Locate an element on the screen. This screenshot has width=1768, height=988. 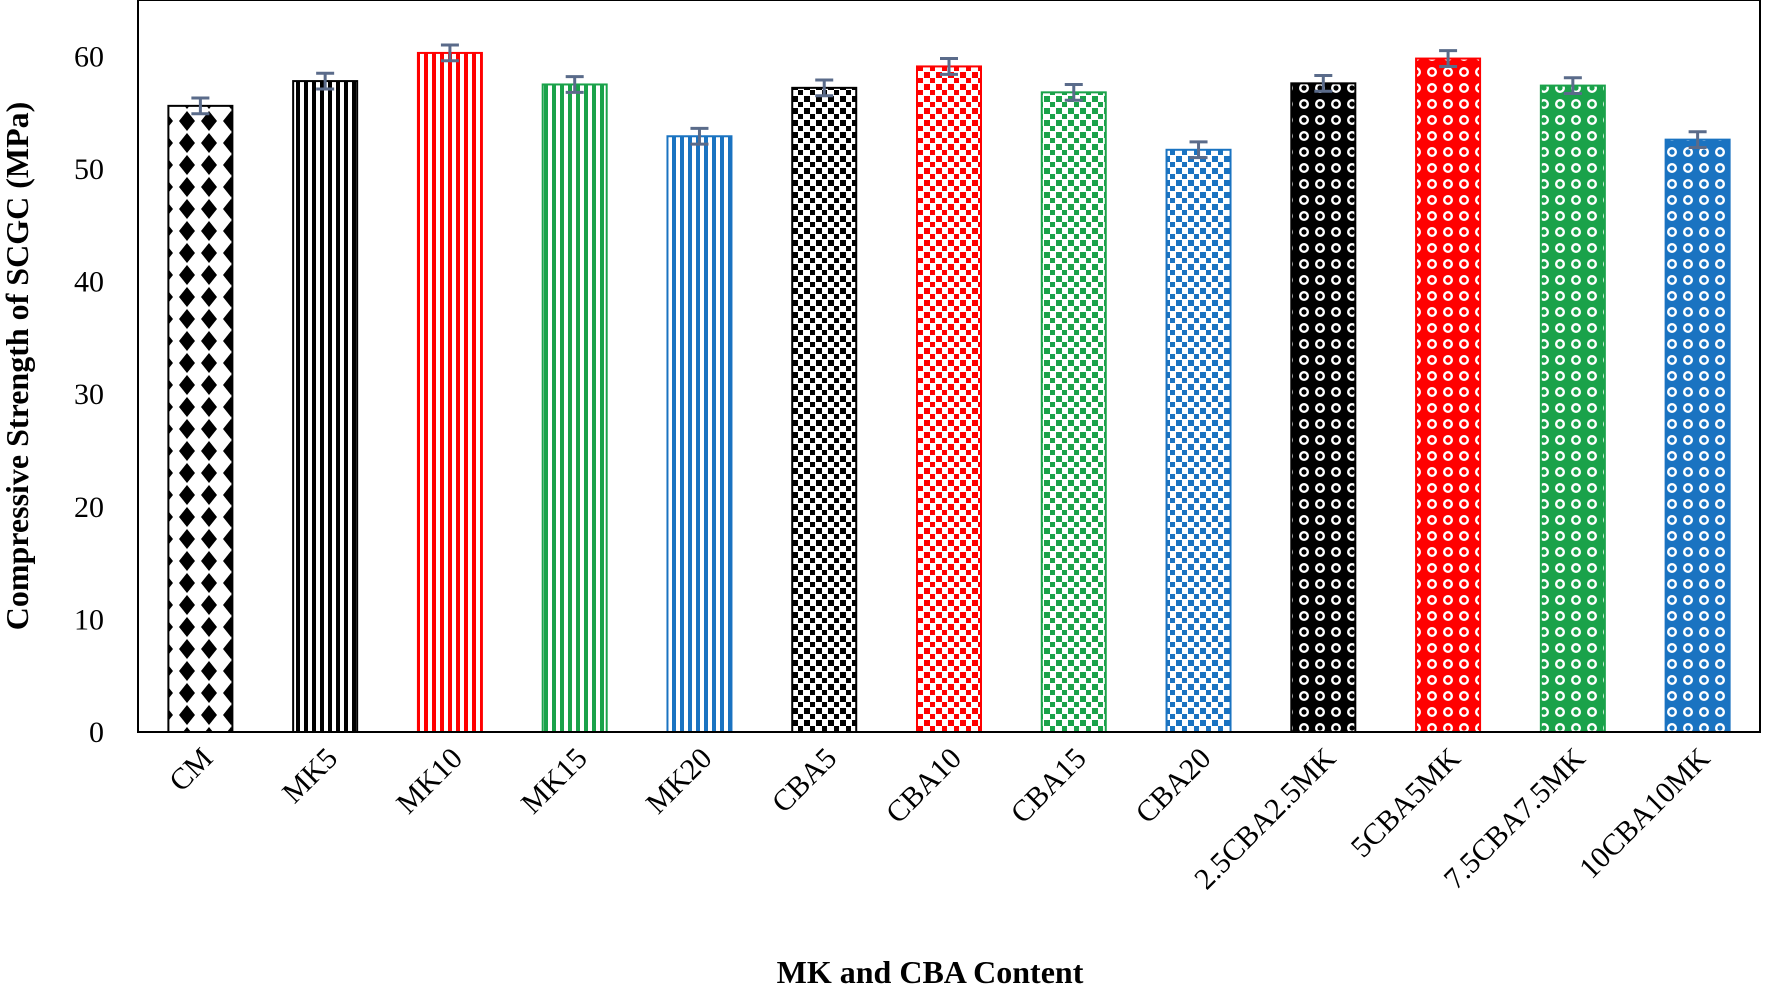
y-tick-label-10: 10 is located at coordinates (89, 619).